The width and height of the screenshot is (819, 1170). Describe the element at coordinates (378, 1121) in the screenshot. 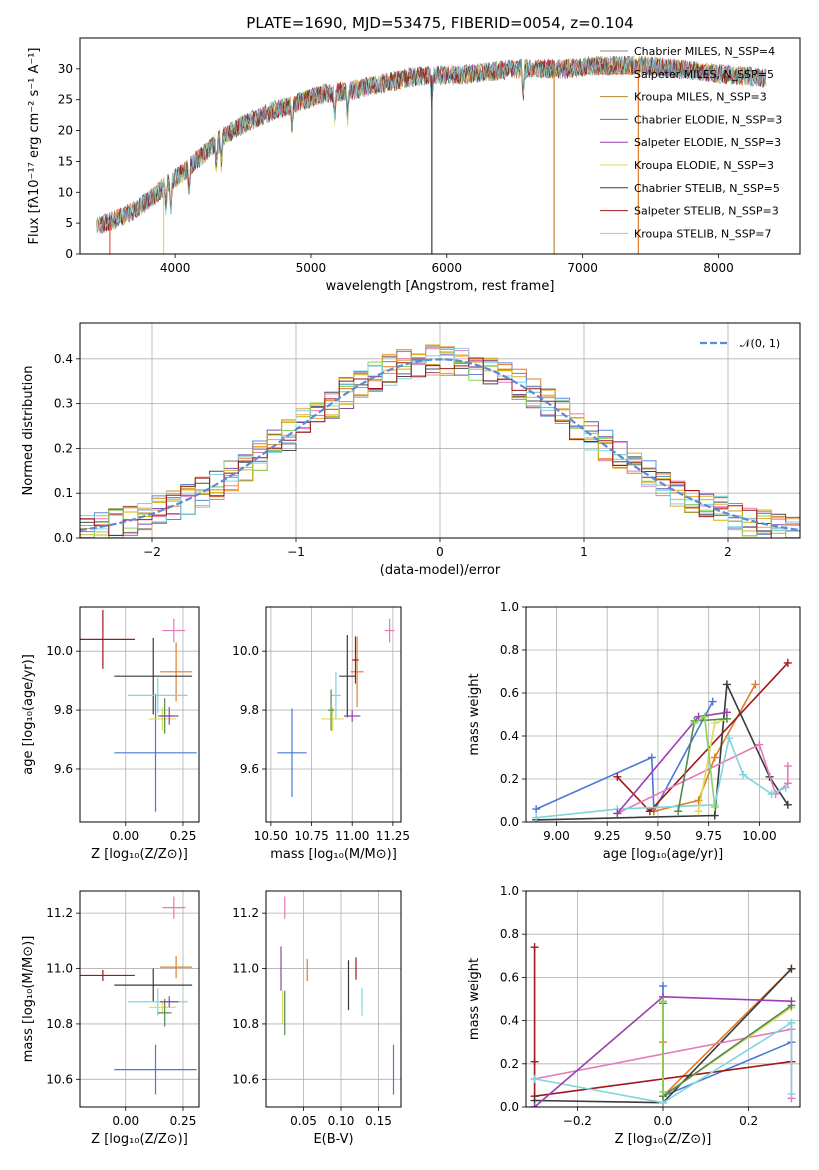

I see `mass-vs-ebv-xtick-label-2: 0.15` at that location.